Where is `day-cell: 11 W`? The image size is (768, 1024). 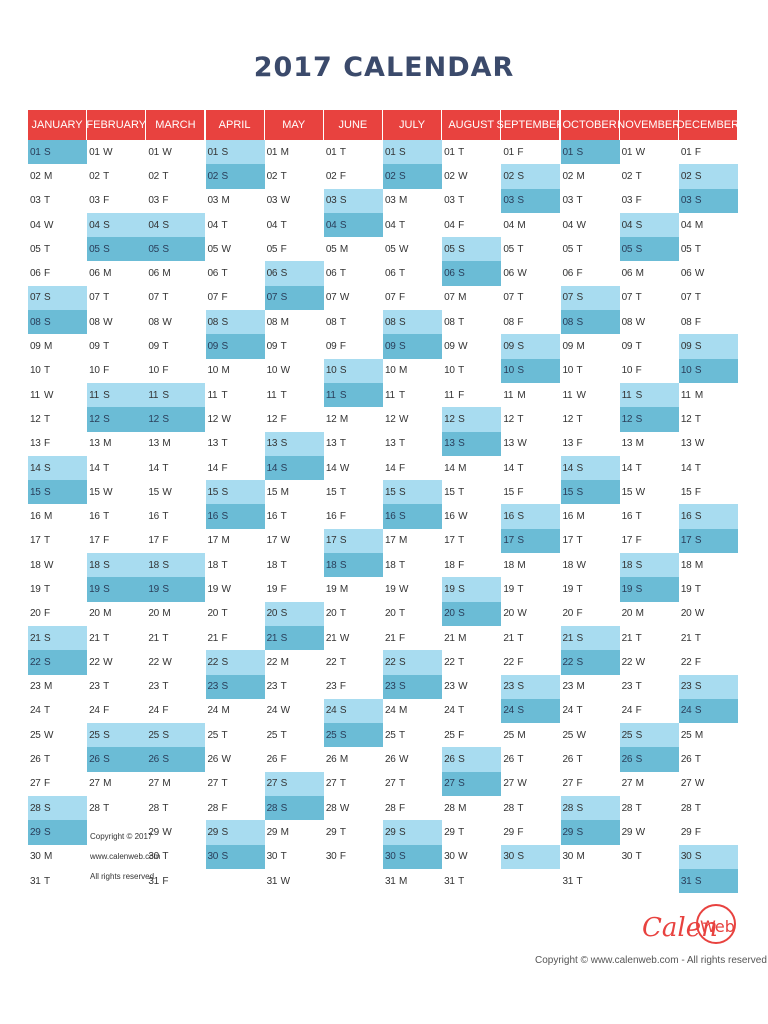 day-cell: 11 W is located at coordinates (590, 395).